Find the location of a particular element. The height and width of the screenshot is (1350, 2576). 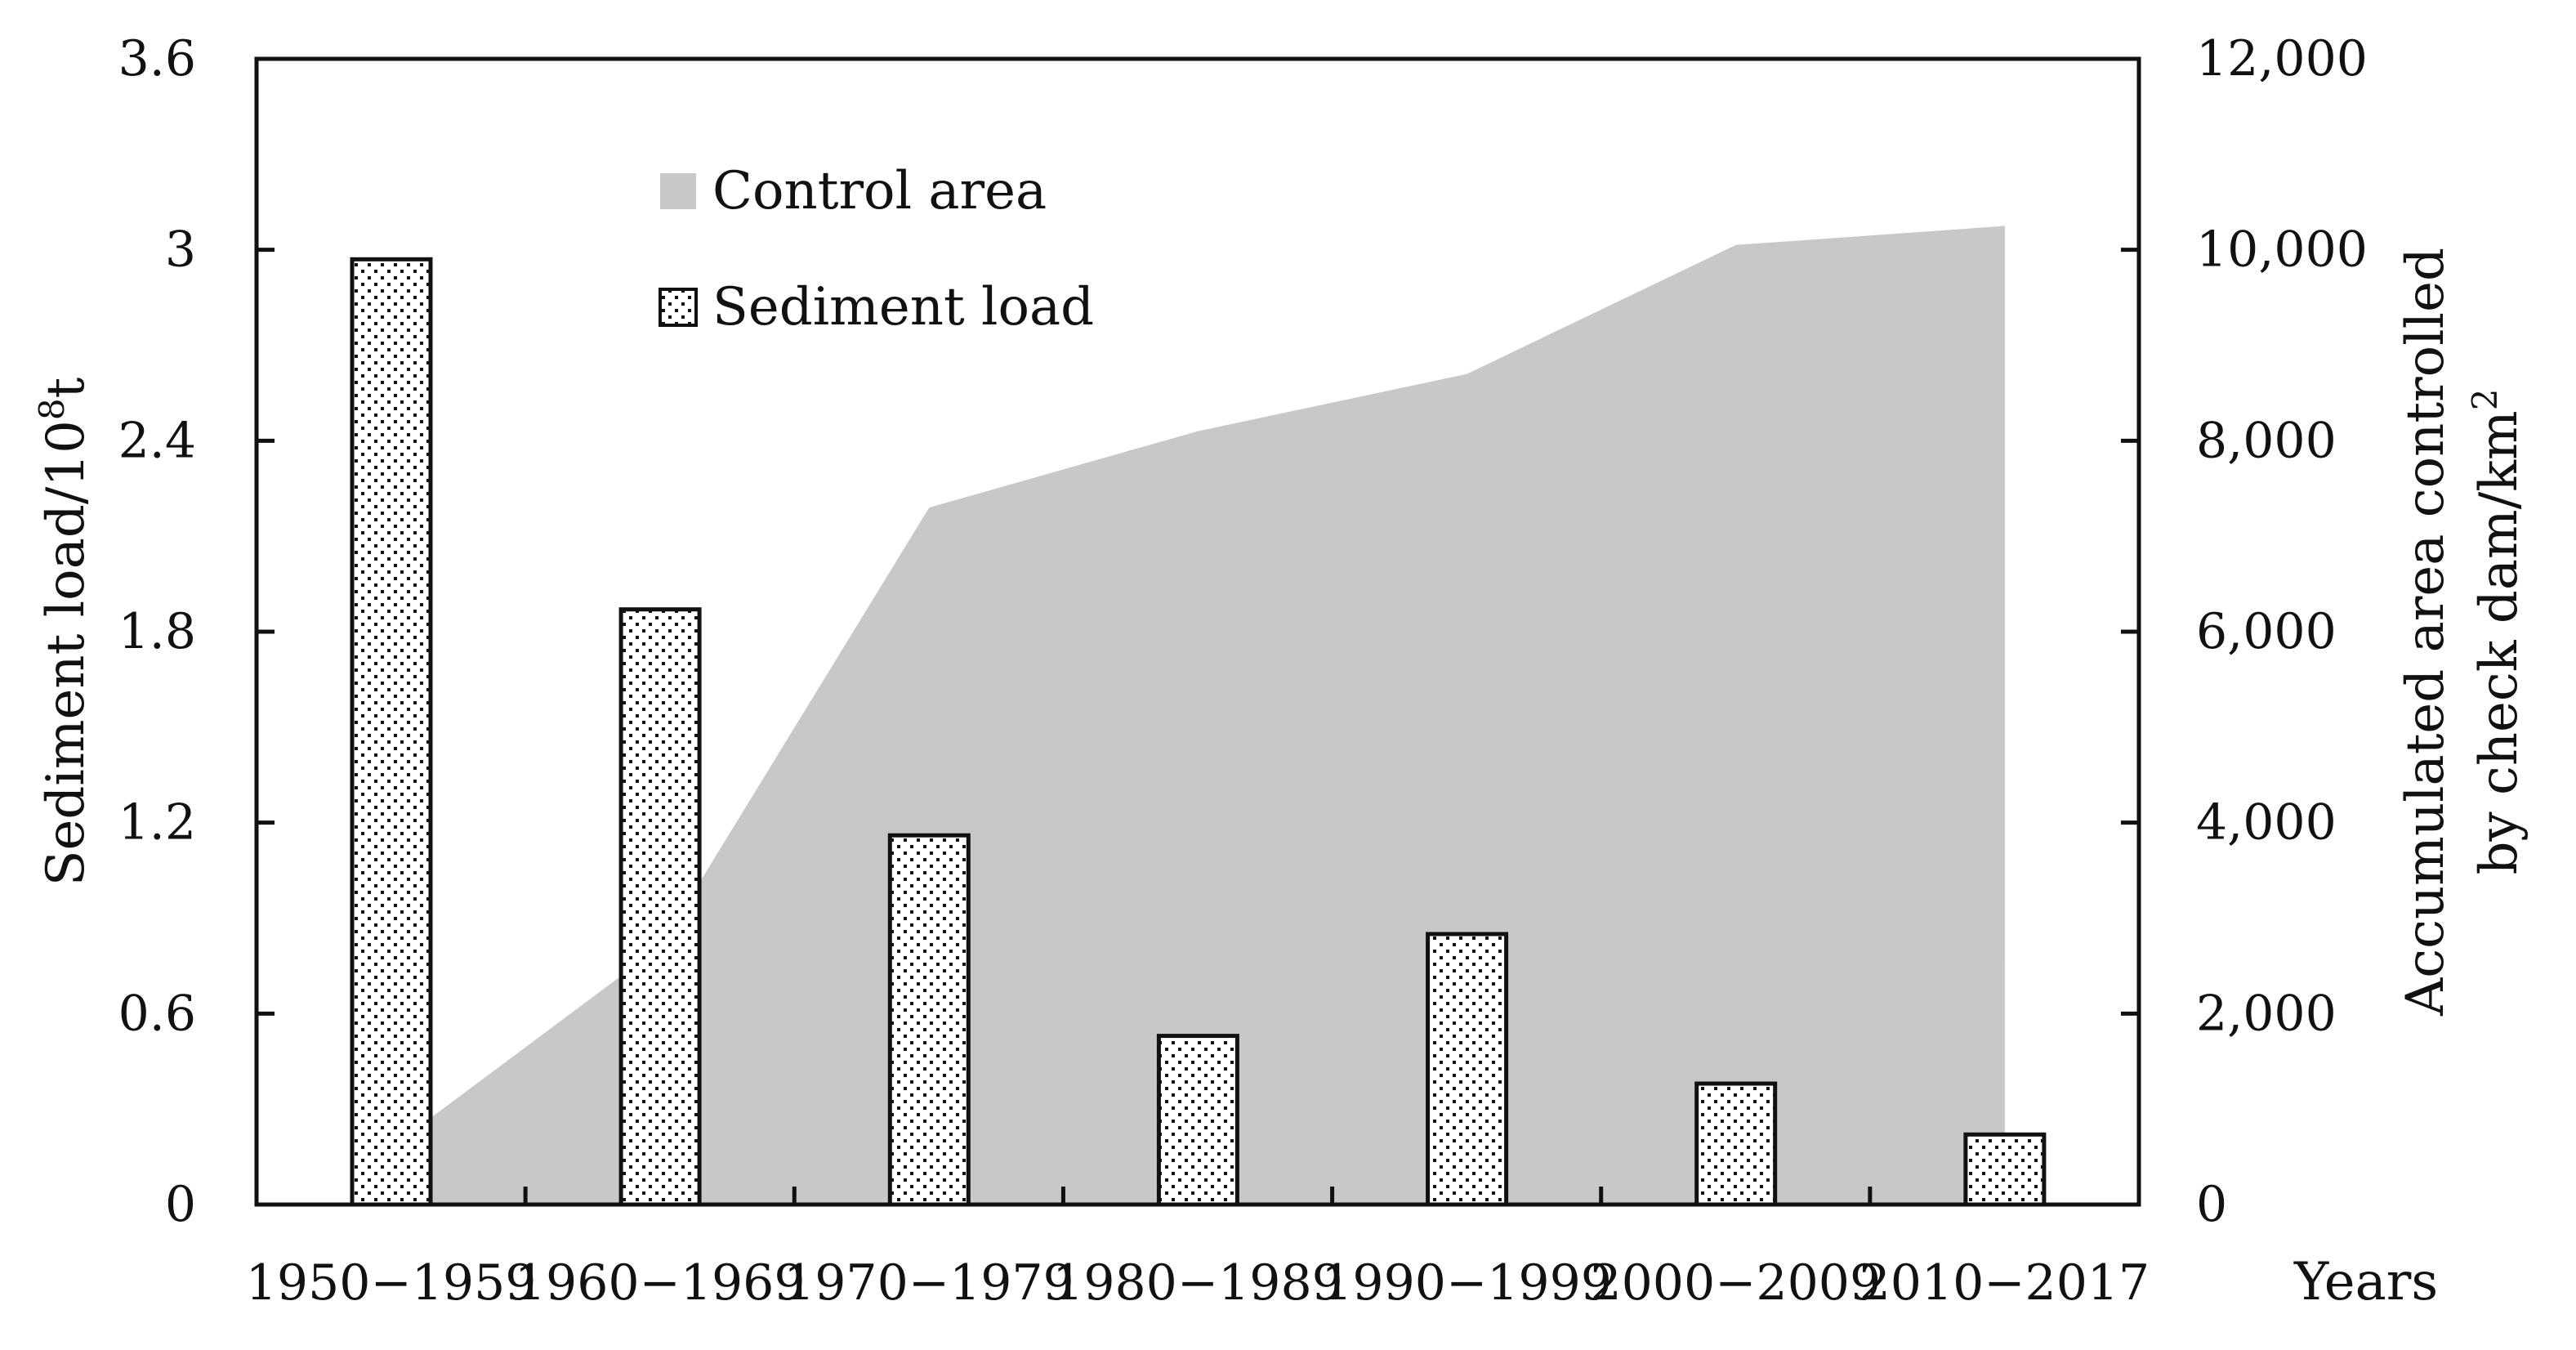

left-tick-label: 1.2 is located at coordinates (157, 823).